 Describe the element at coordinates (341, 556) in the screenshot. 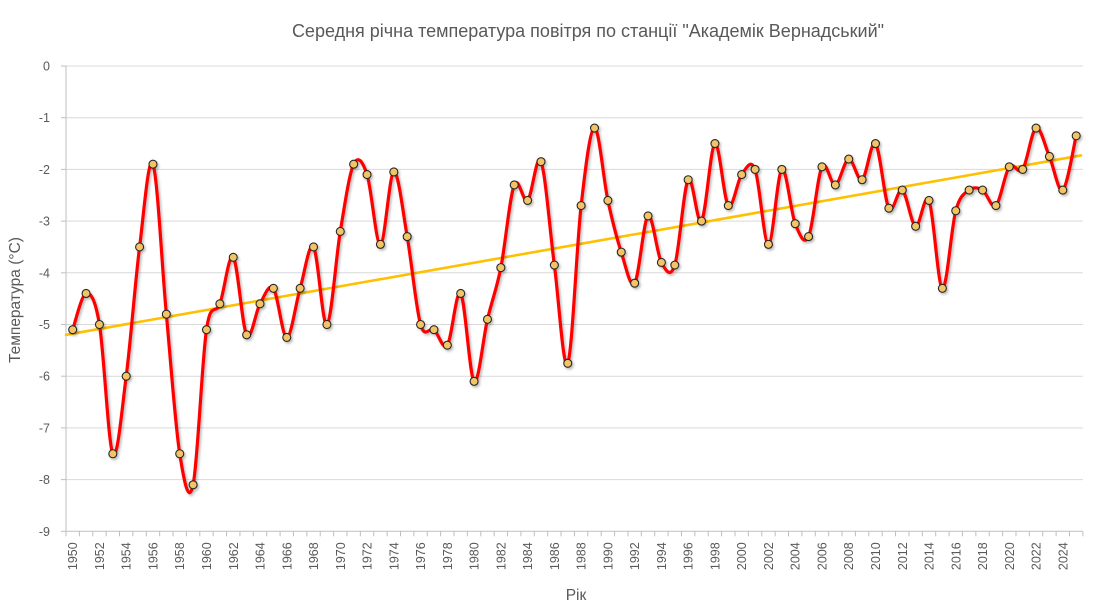

I see `x-tick-label: 1970` at that location.